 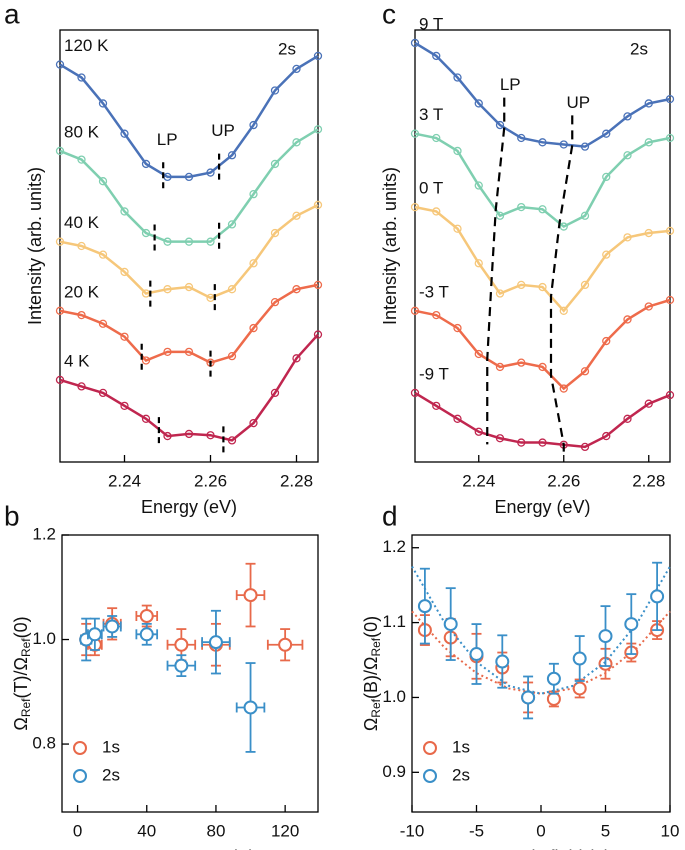 What do you see at coordinates (670, 830) in the screenshot?
I see `x-tick-label: 10` at bounding box center [670, 830].